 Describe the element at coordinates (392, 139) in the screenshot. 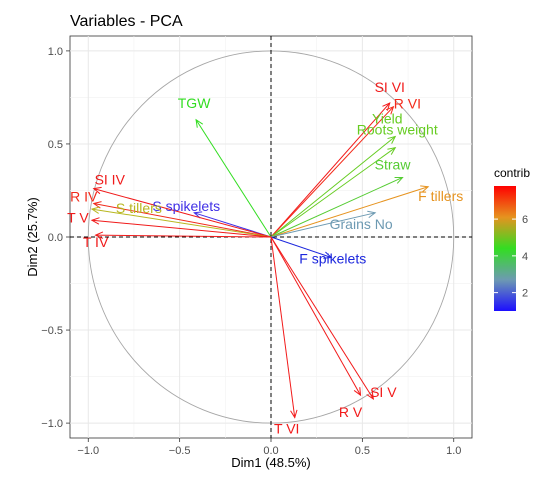

I see `arrowhead-yield` at that location.